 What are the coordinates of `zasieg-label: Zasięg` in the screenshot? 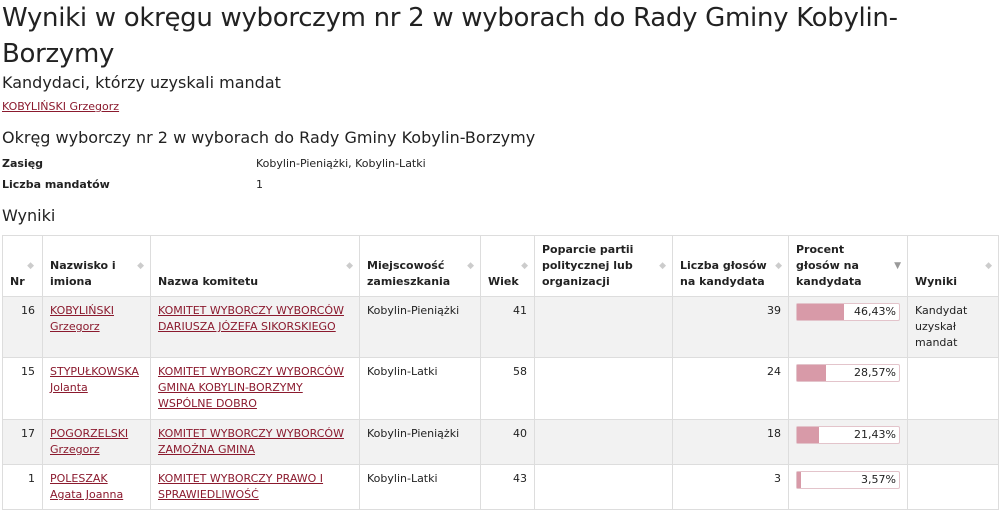 It's located at (23, 163).